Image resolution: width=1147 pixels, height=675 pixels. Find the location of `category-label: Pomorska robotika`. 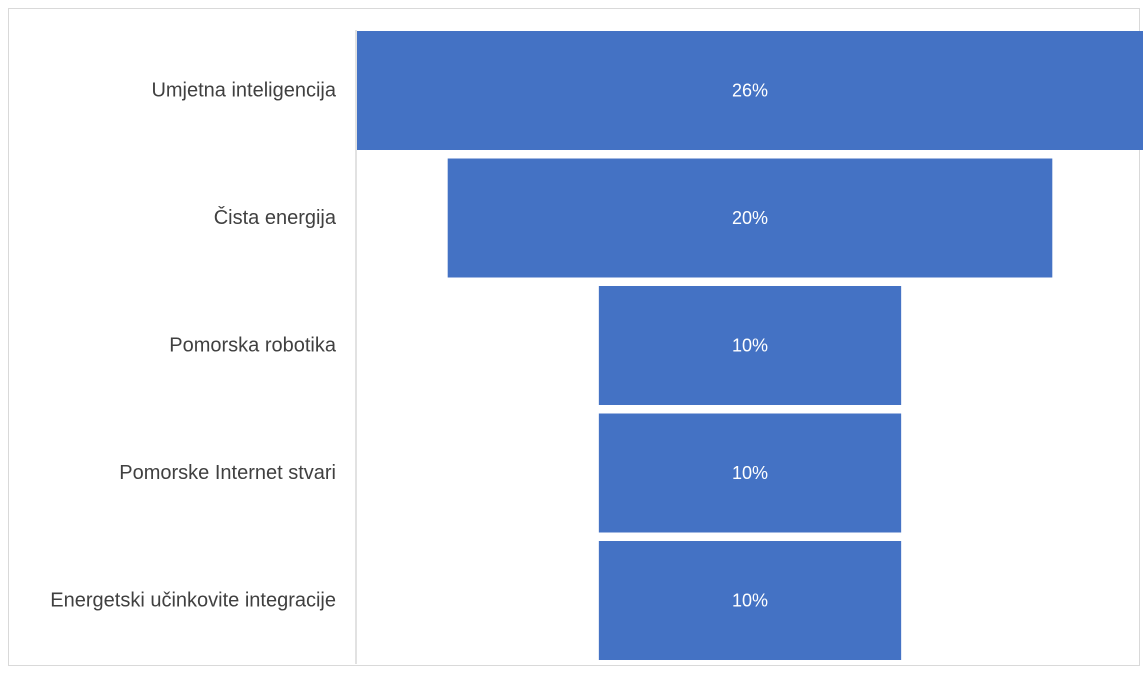

category-label: Pomorska robotika is located at coordinates (253, 346).